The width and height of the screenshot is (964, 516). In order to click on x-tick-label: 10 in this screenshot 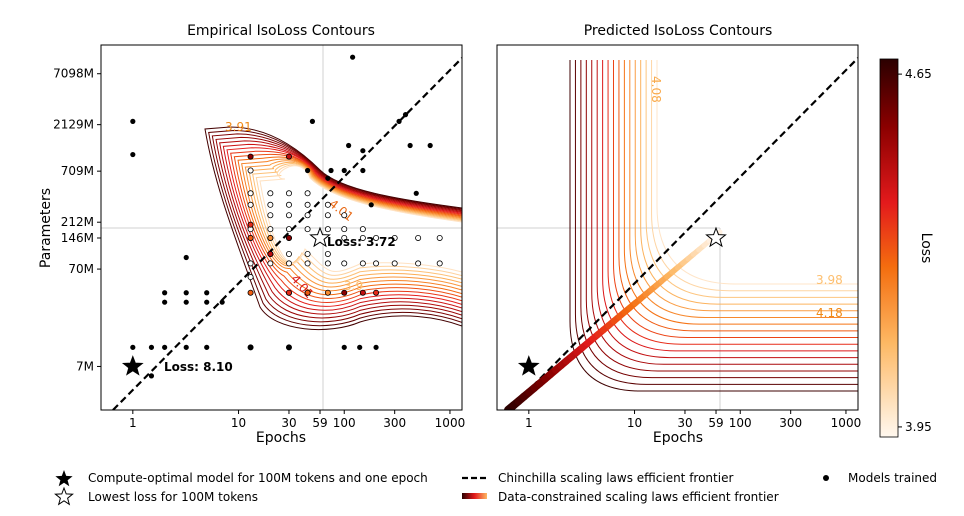, I will do `click(634, 423)`.